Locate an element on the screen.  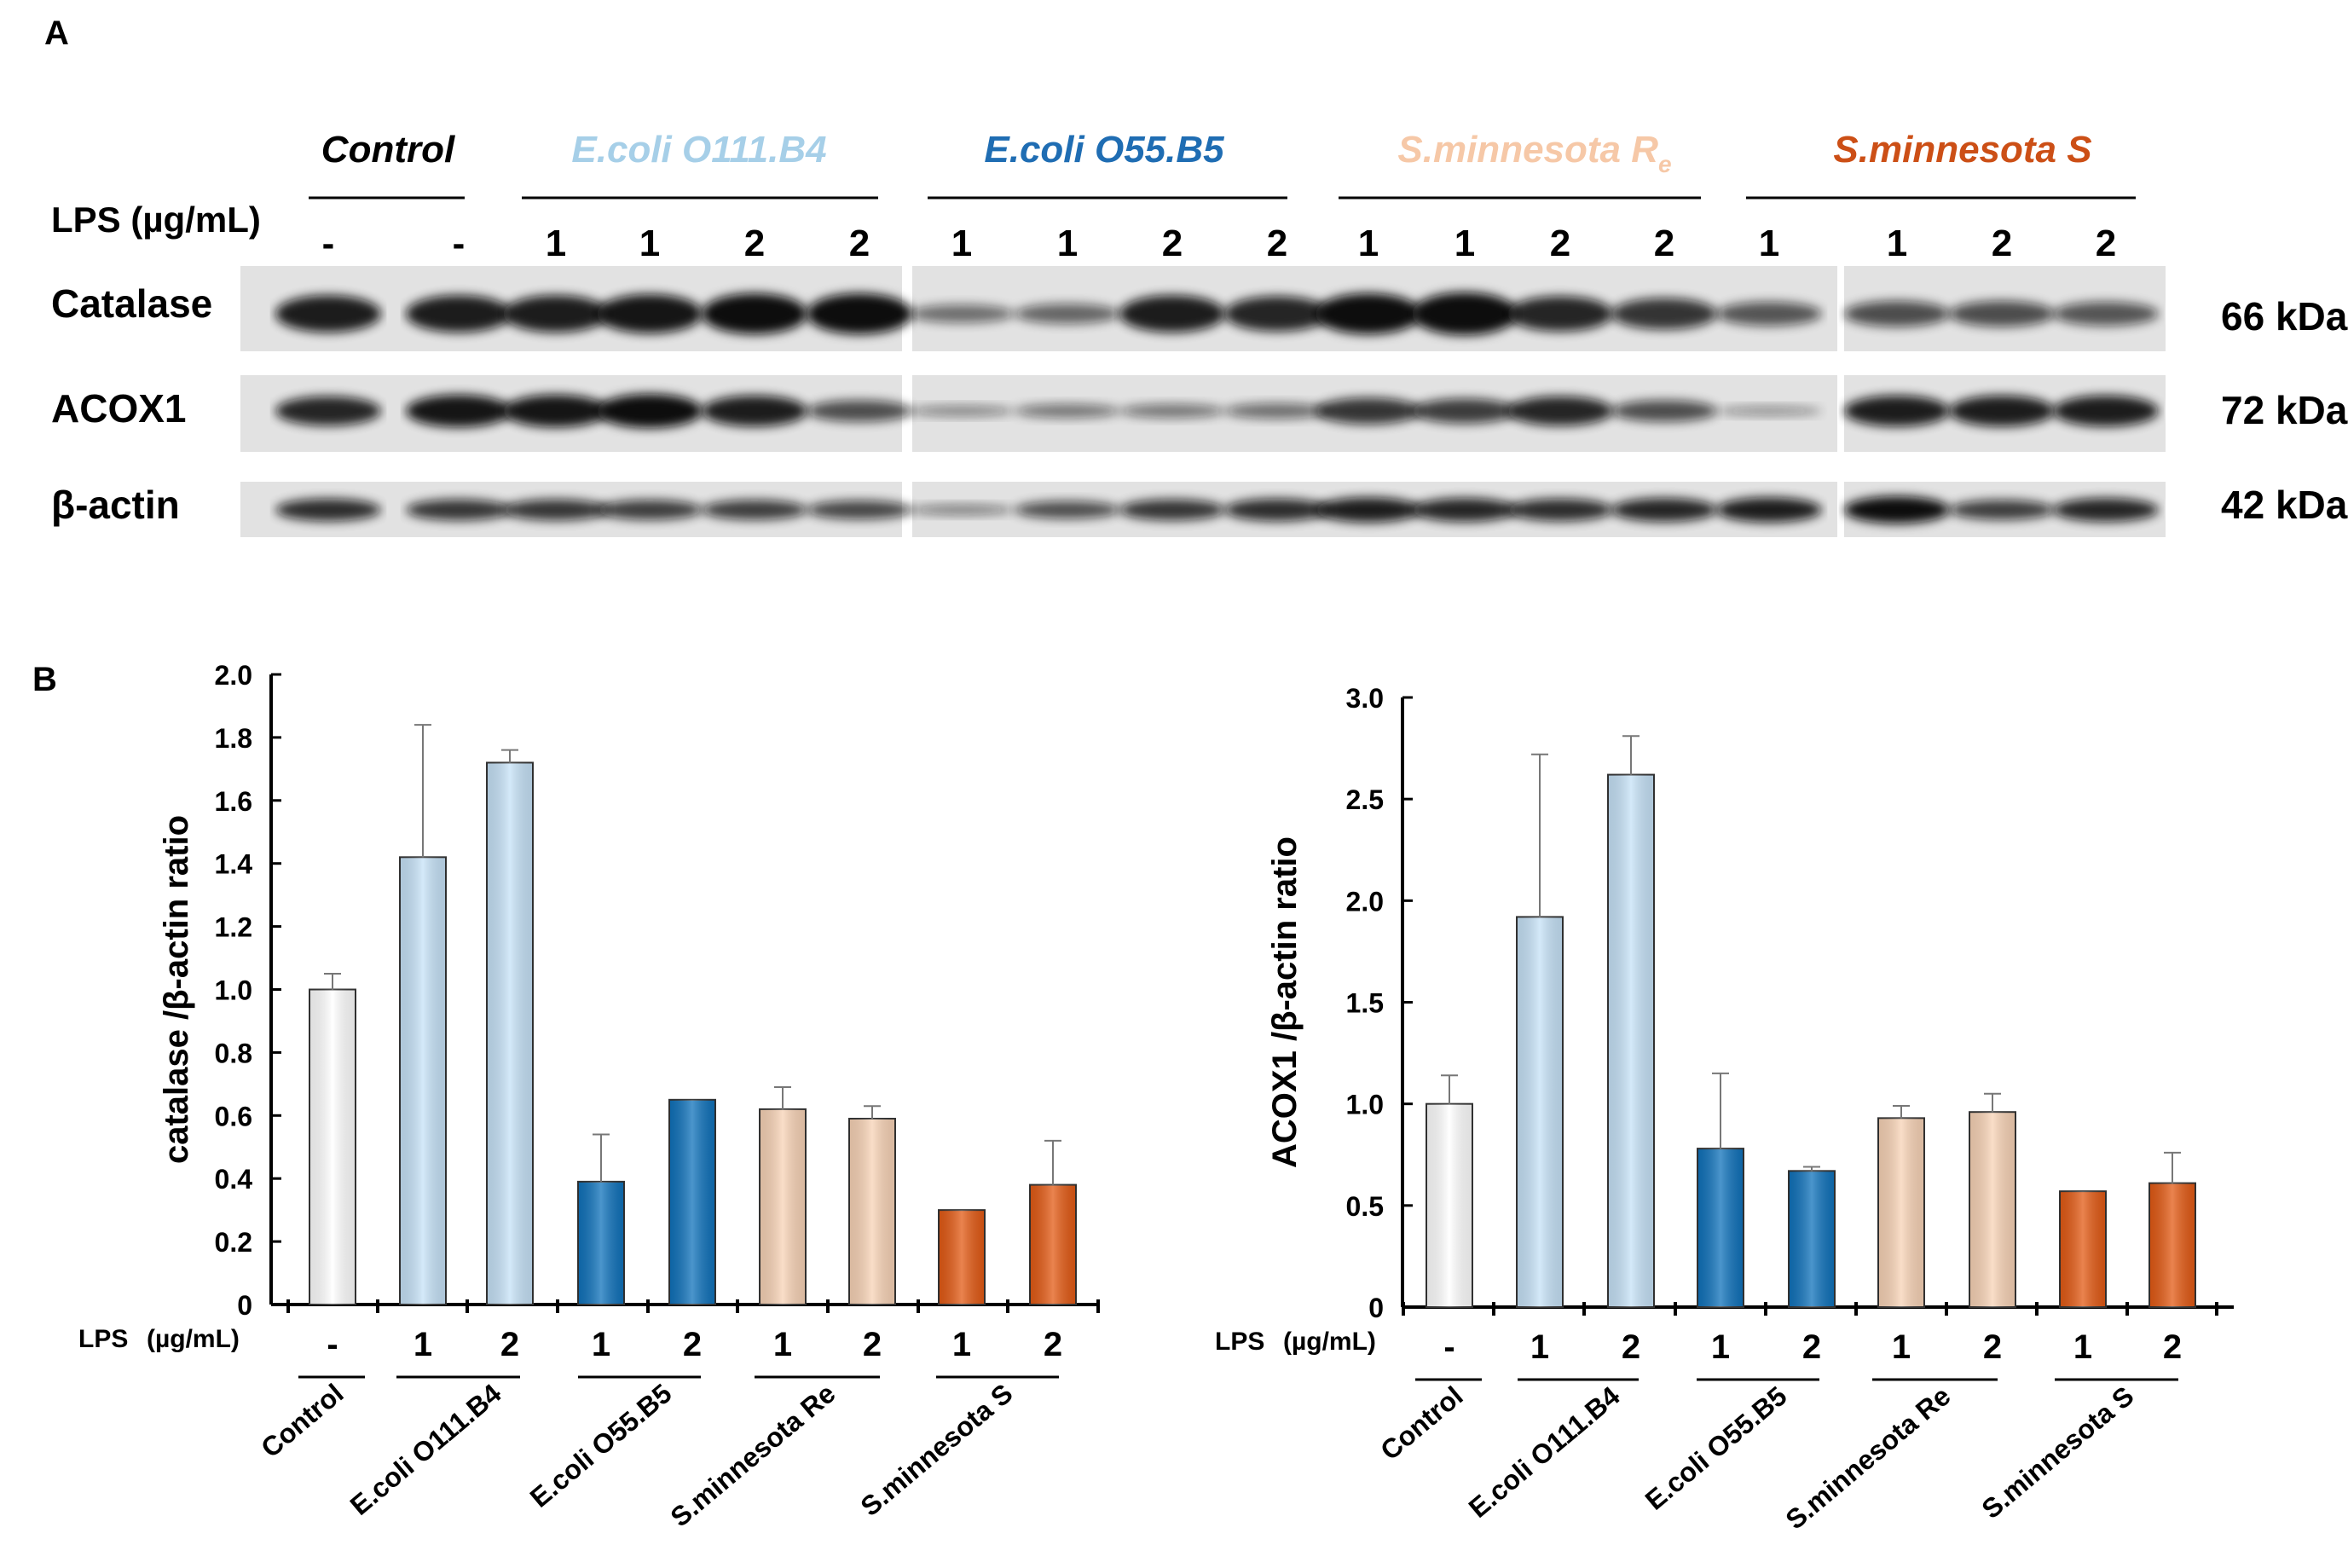
y-axis-label: ACOX1 /β-actin ratio is located at coordinates (1285, 1002).